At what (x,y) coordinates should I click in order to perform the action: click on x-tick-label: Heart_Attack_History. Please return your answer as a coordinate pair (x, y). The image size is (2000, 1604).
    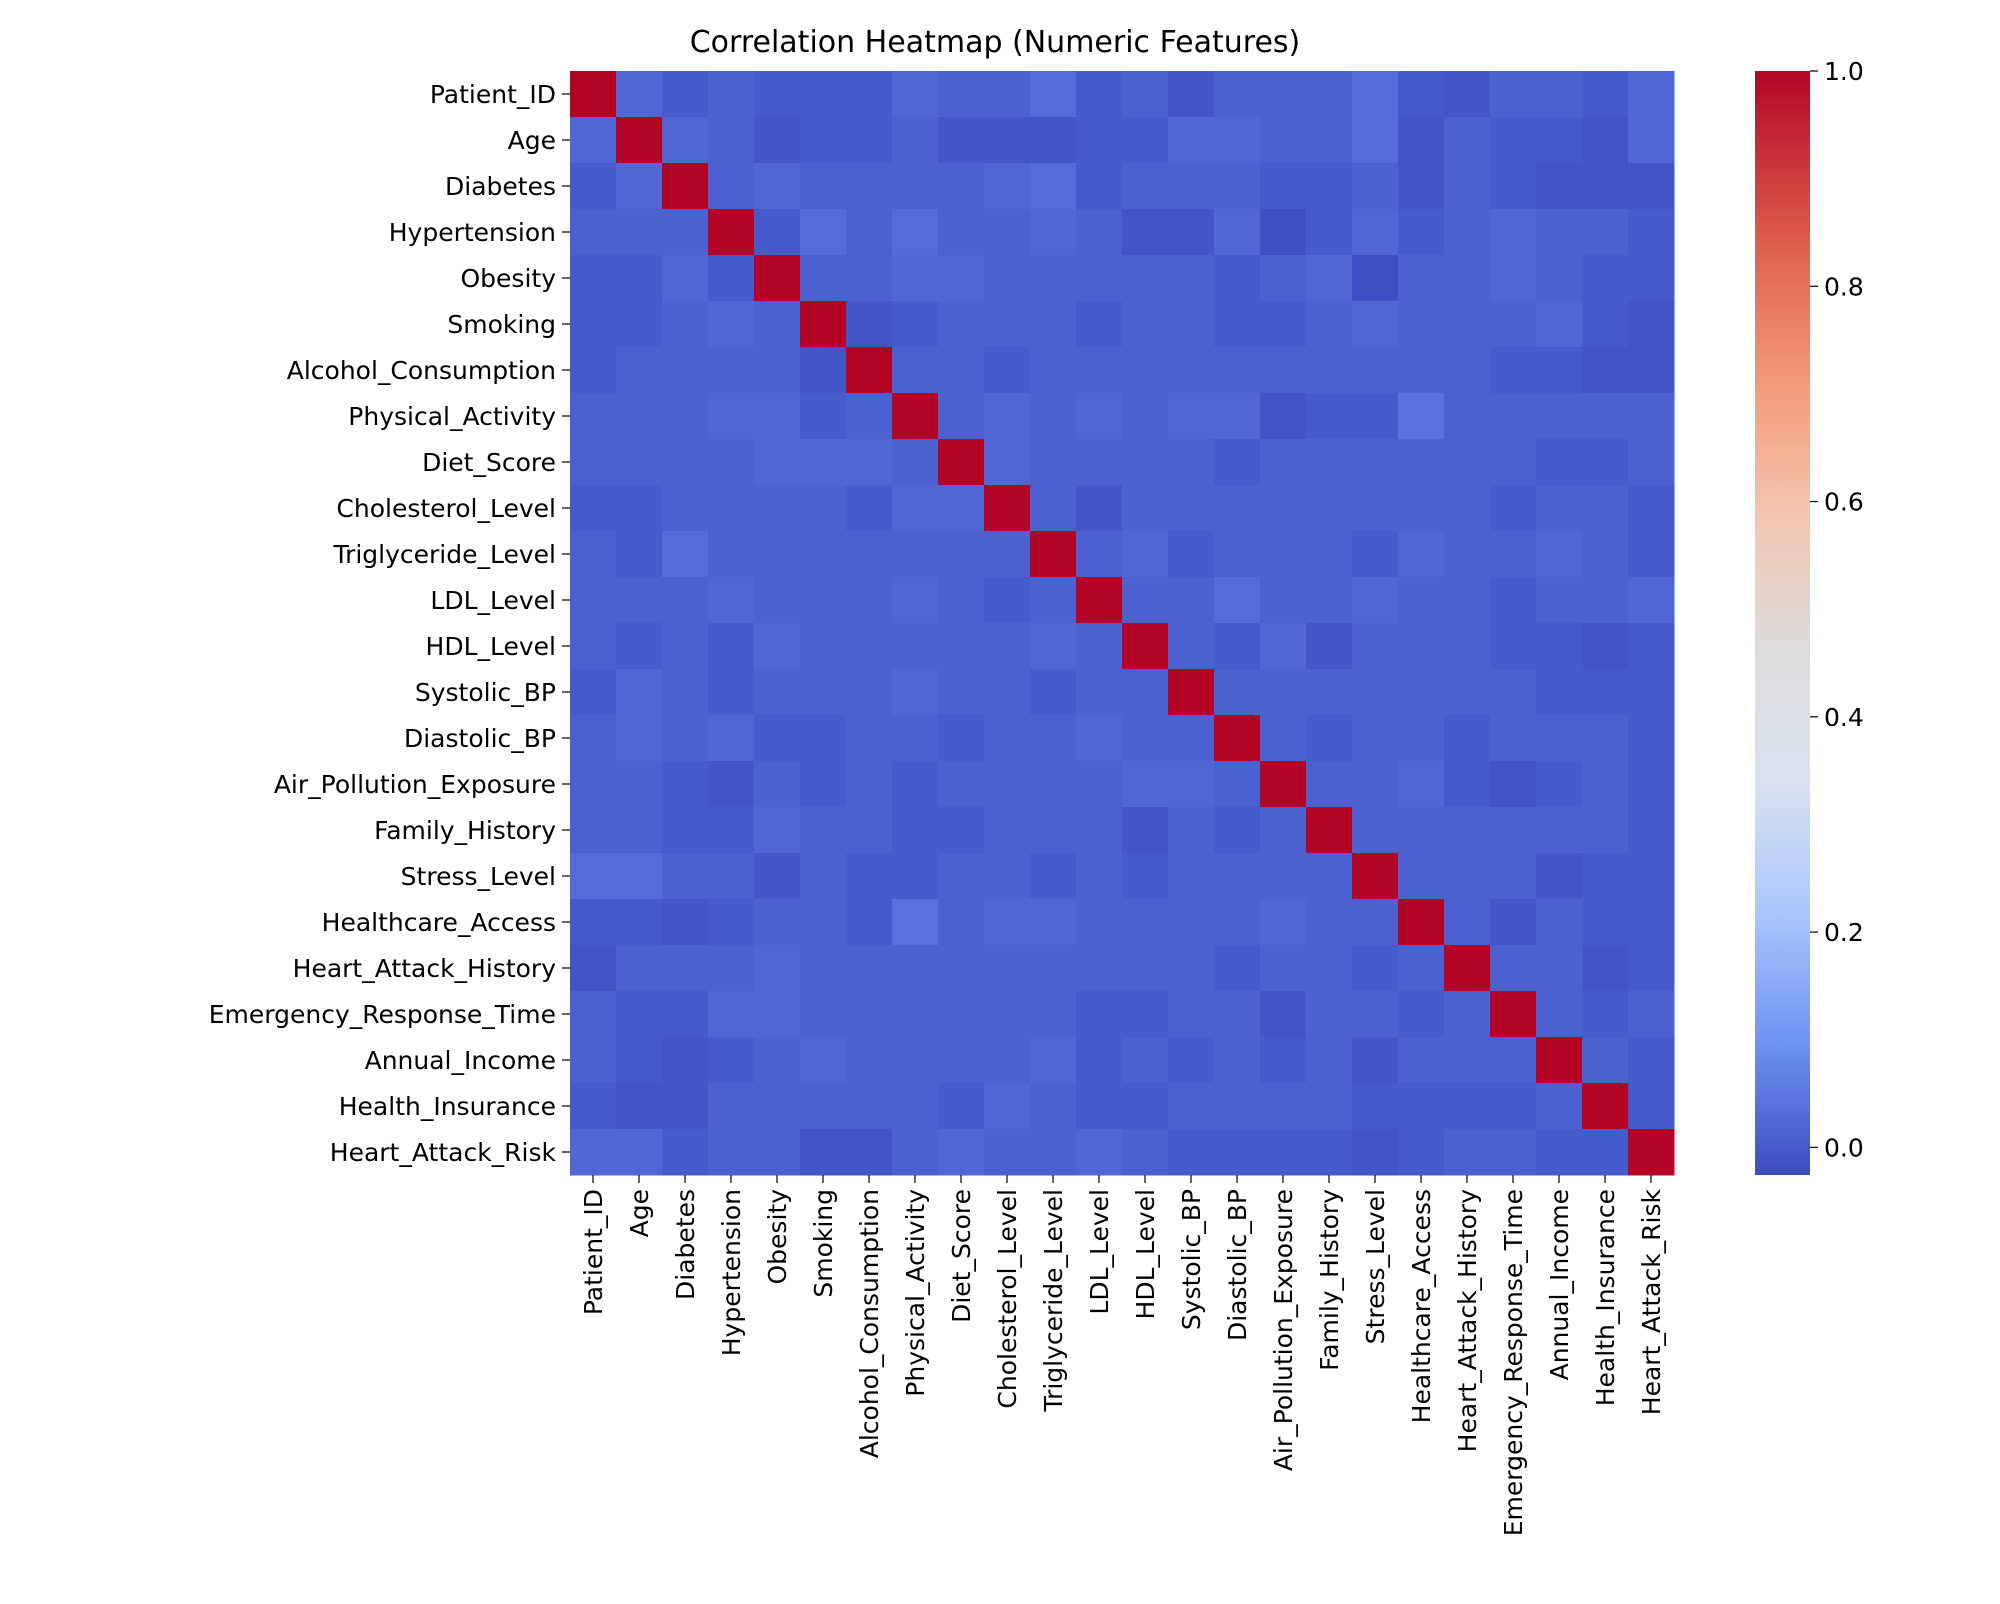
    Looking at the image, I should click on (1467, 1321).